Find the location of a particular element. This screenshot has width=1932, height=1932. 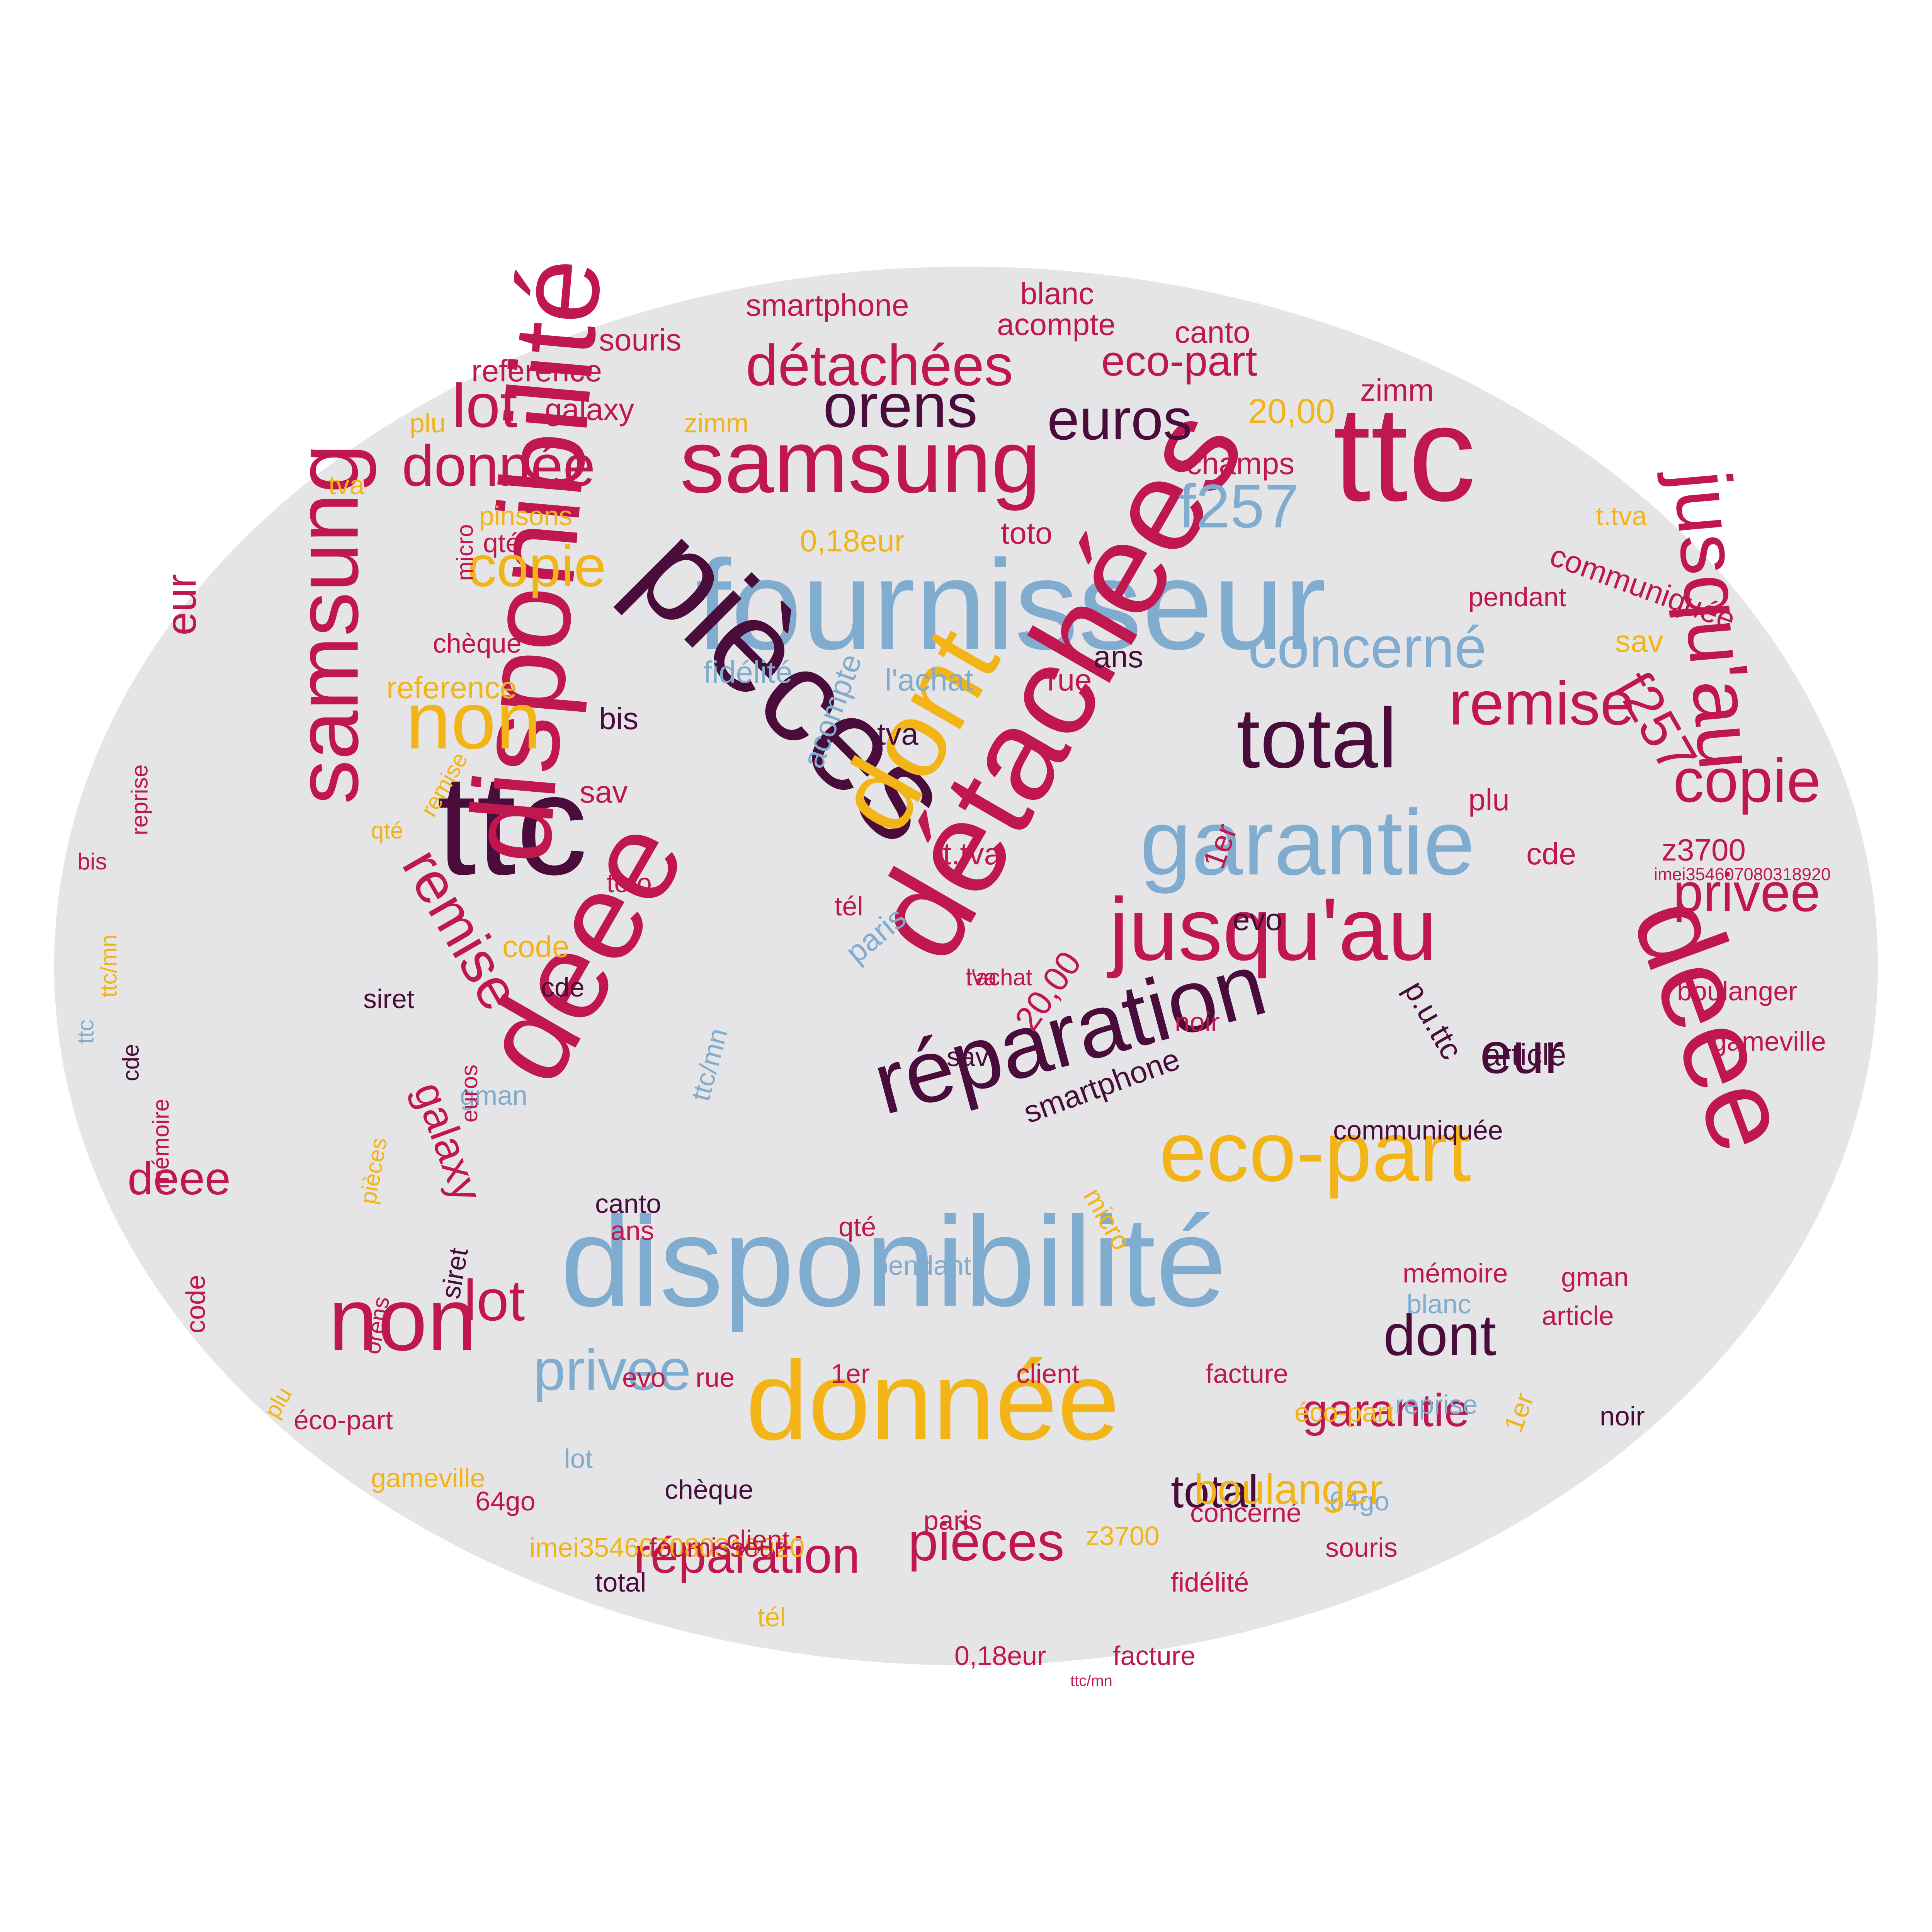

cloud-word: disponibilité is located at coordinates (893, 1262).